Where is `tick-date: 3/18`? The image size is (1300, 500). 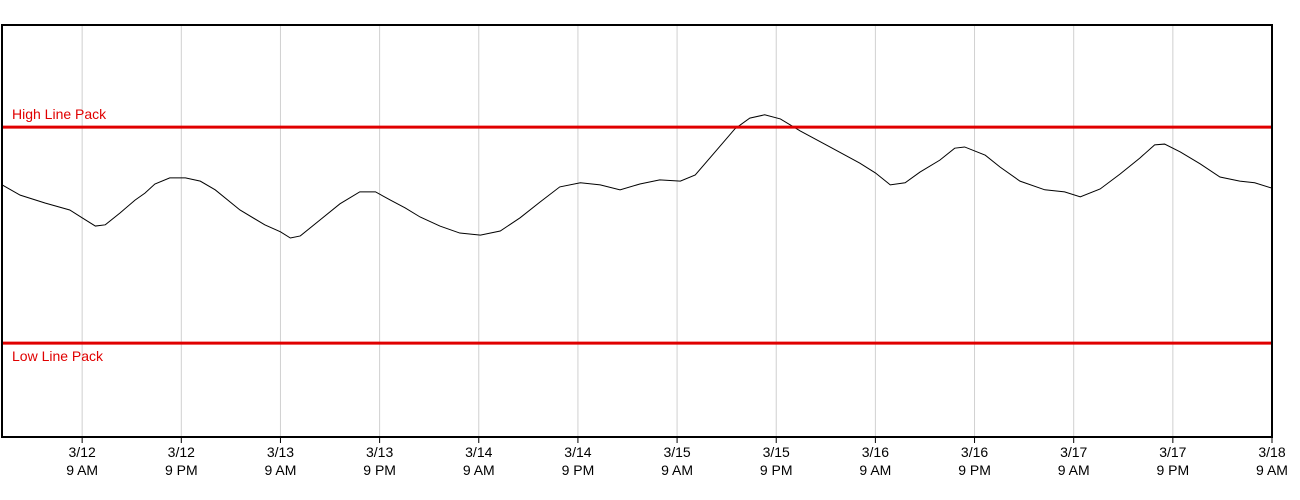
tick-date: 3/18 is located at coordinates (1271, 452).